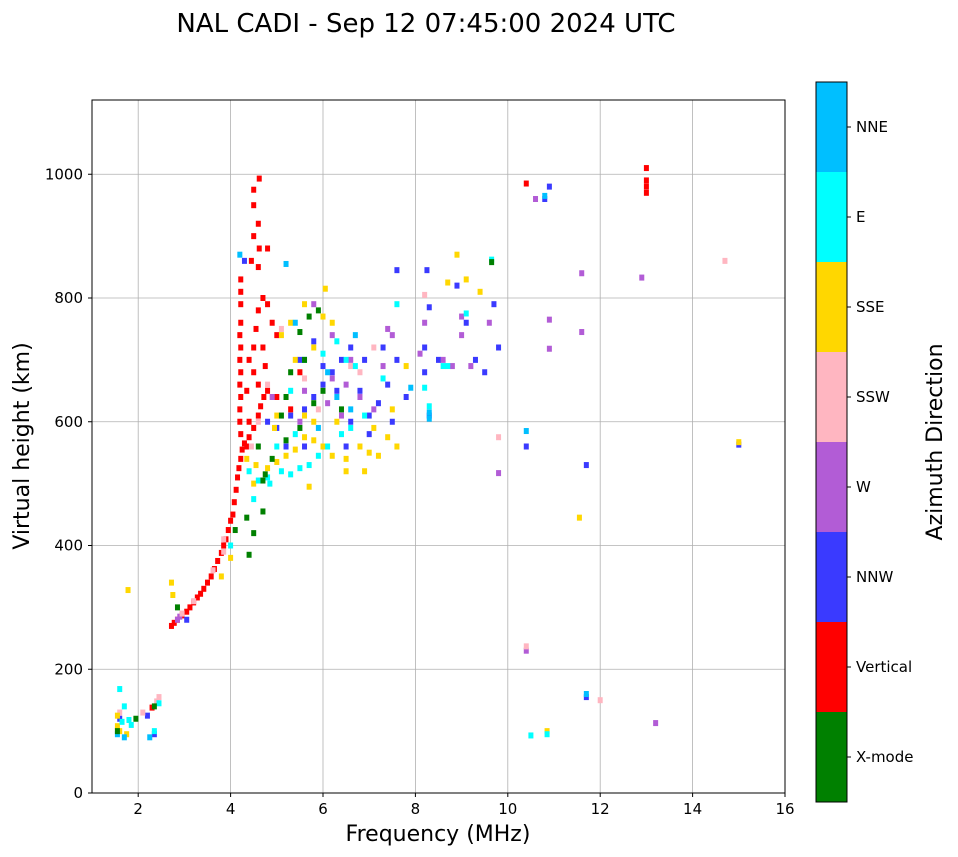 The image size is (958, 857). Describe the element at coordinates (507, 809) in the screenshot. I see `x-tick-label: 10` at that location.